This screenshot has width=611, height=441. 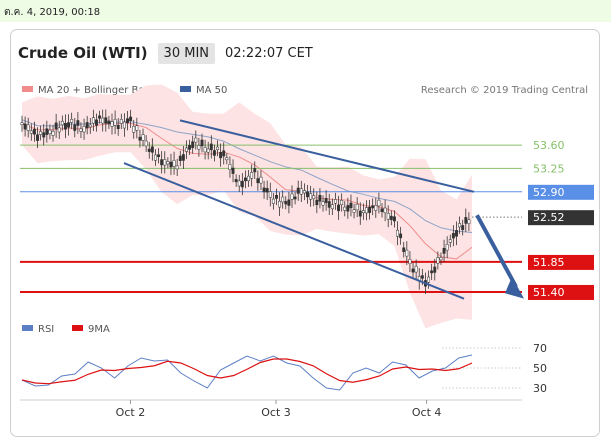 What do you see at coordinates (496, 251) in the screenshot?
I see `forecast-arrow-shaft` at bounding box center [496, 251].